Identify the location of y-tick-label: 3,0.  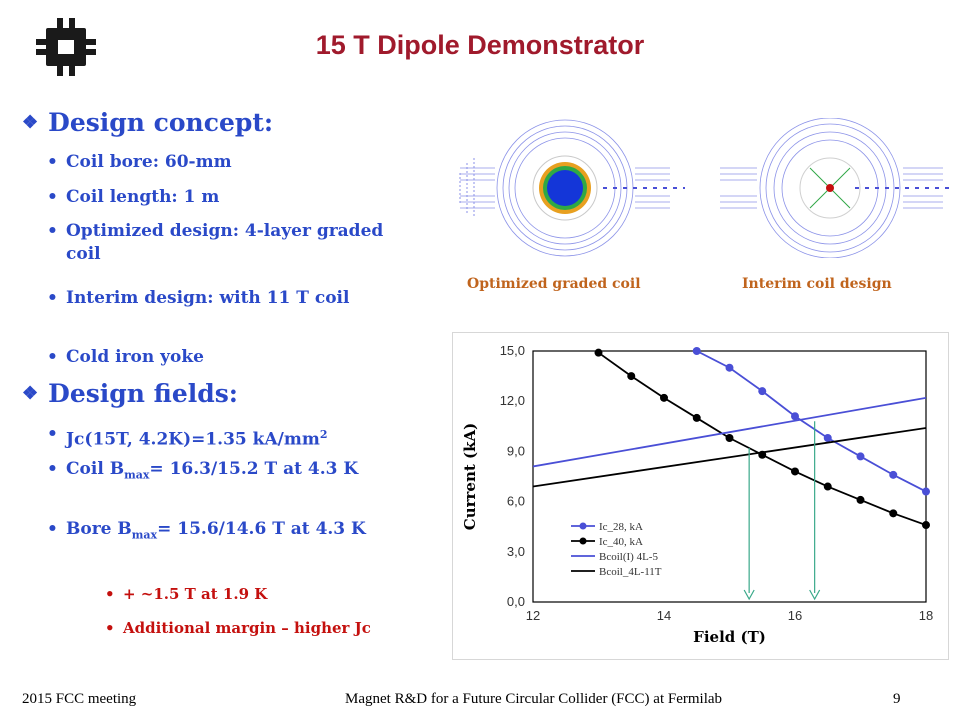
(516, 551).